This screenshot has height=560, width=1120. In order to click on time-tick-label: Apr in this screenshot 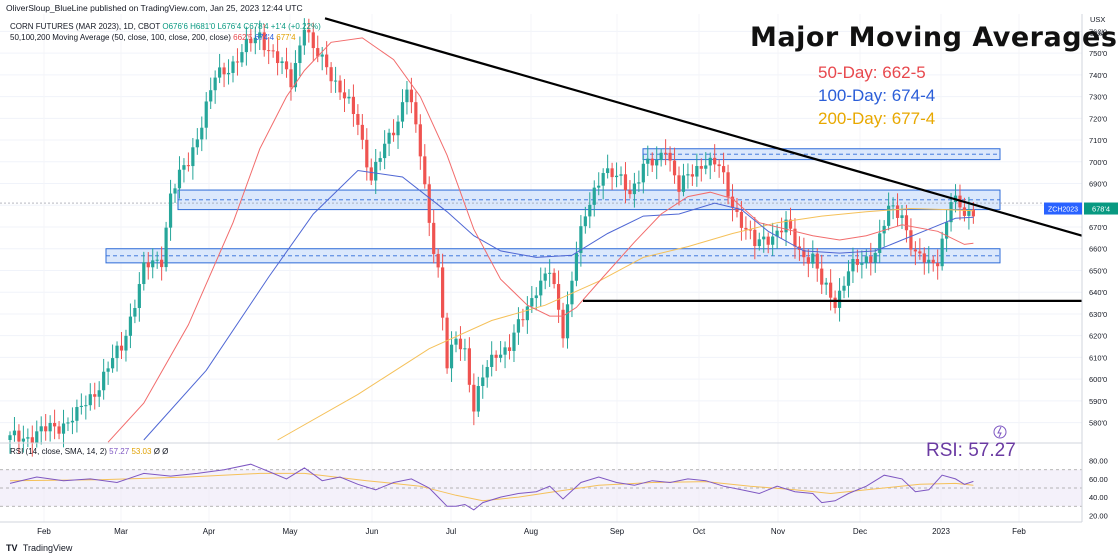, I will do `click(209, 531)`.